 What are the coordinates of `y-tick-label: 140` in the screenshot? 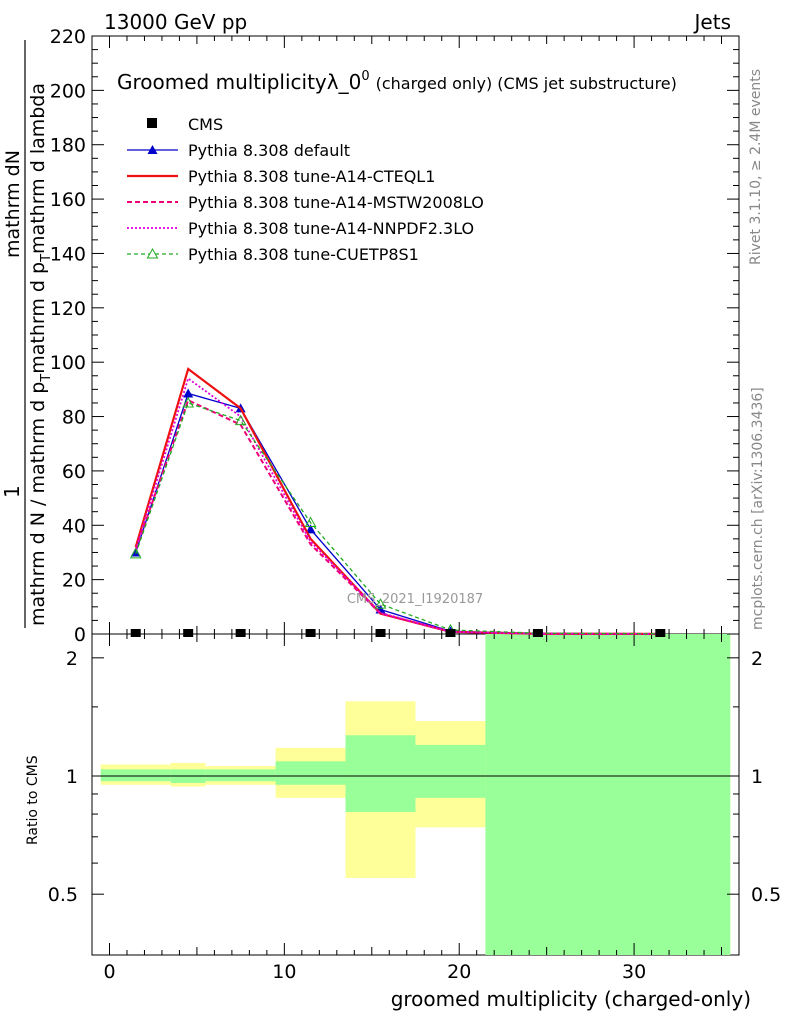 It's located at (68, 254).